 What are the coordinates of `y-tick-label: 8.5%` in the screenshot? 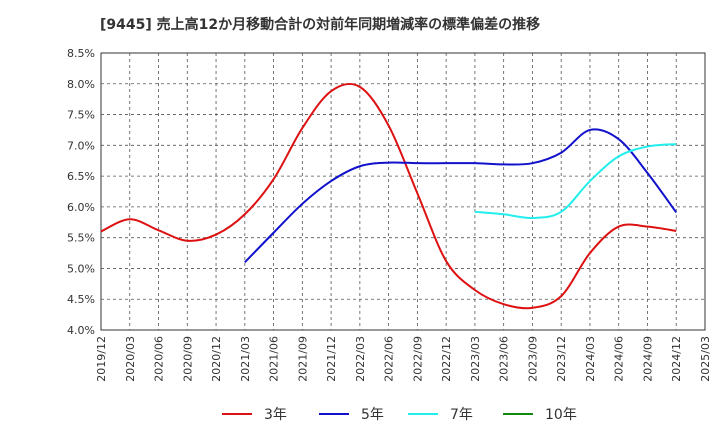 It's located at (81, 53).